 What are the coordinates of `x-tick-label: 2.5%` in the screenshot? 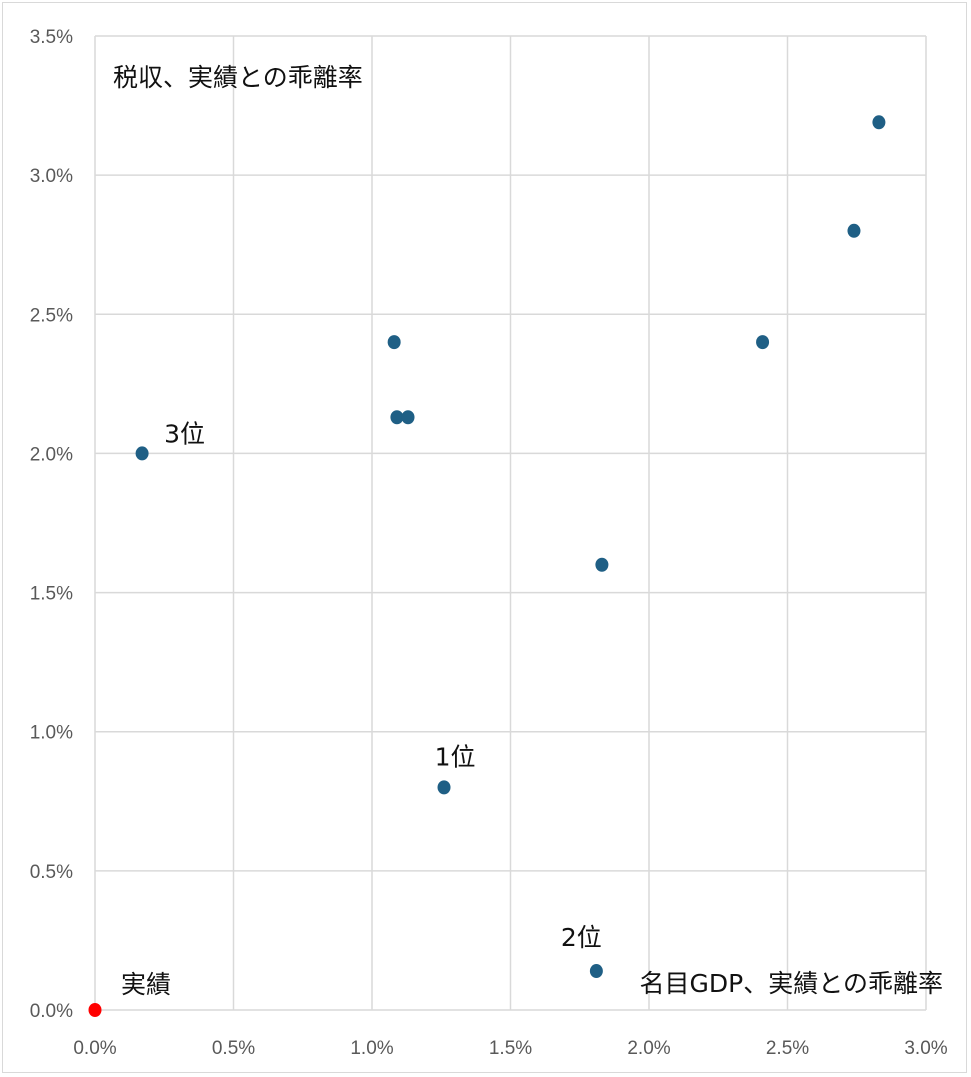 It's located at (787, 1048).